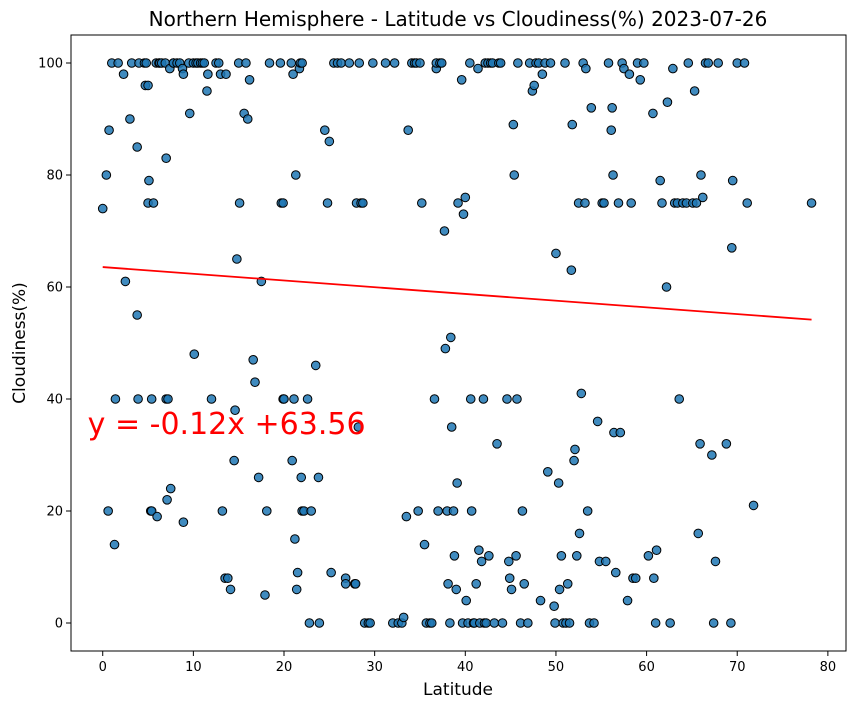 The height and width of the screenshot is (708, 855). I want to click on y-tick-label: 0, so click(59, 624).